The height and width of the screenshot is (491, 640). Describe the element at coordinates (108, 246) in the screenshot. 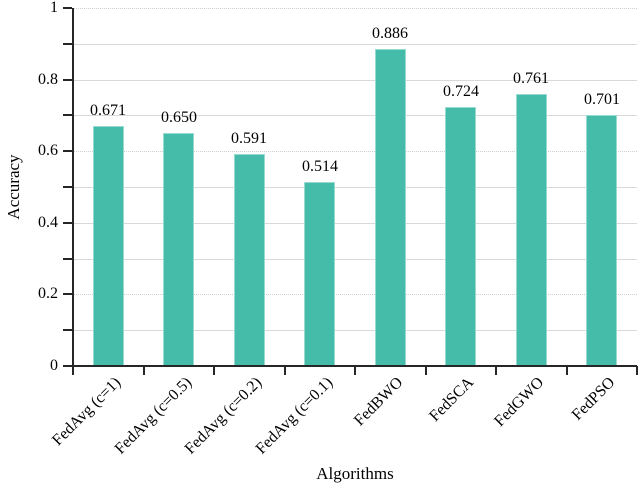

I see `bar-FedAvg (c=1)` at that location.